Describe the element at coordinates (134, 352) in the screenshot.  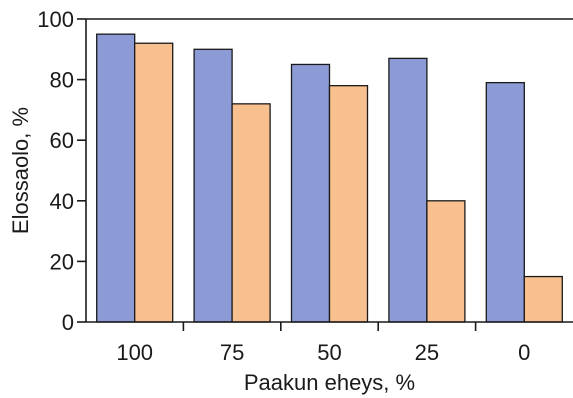
I see `x-tick-label-100: 100` at that location.